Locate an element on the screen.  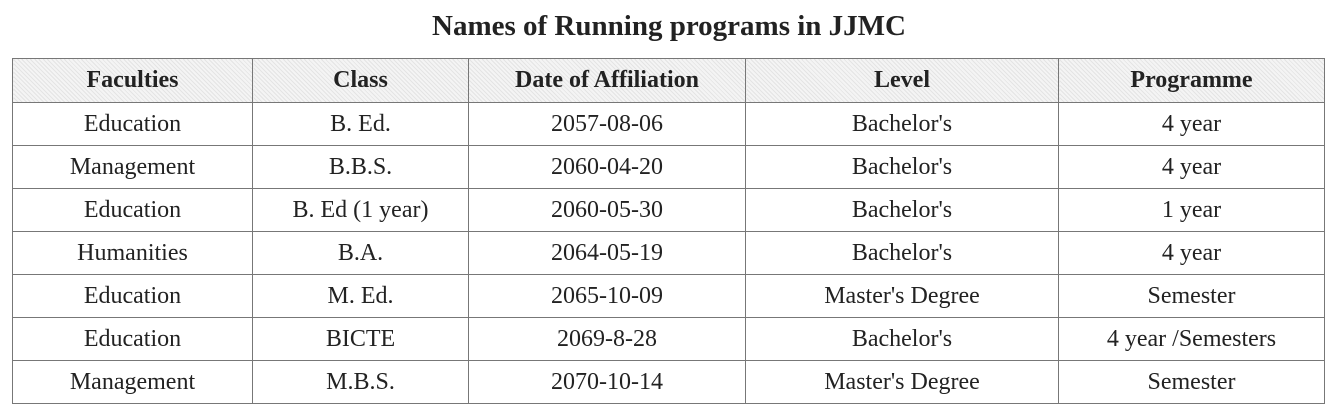
table-cell: M.B.S. is located at coordinates (360, 382).